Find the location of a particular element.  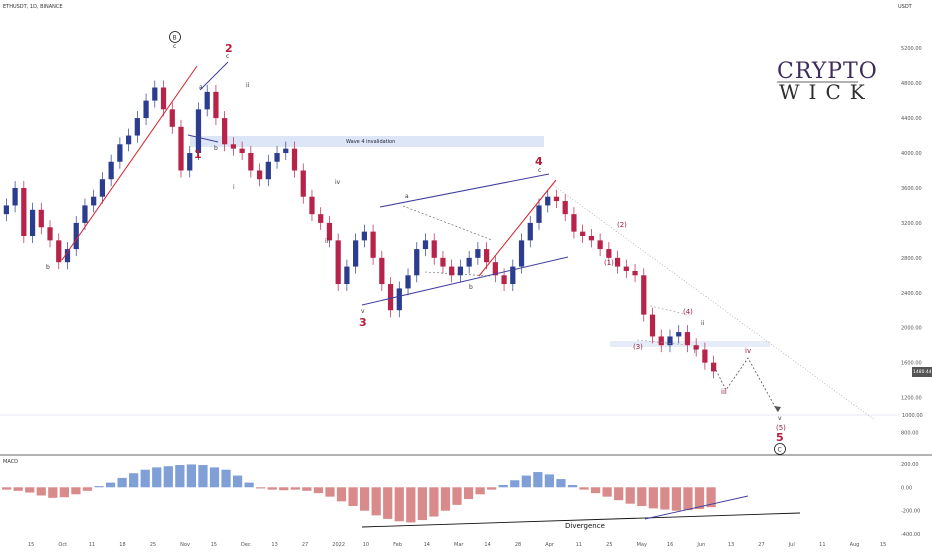

indicator-name: MACD is located at coordinates (10, 462).